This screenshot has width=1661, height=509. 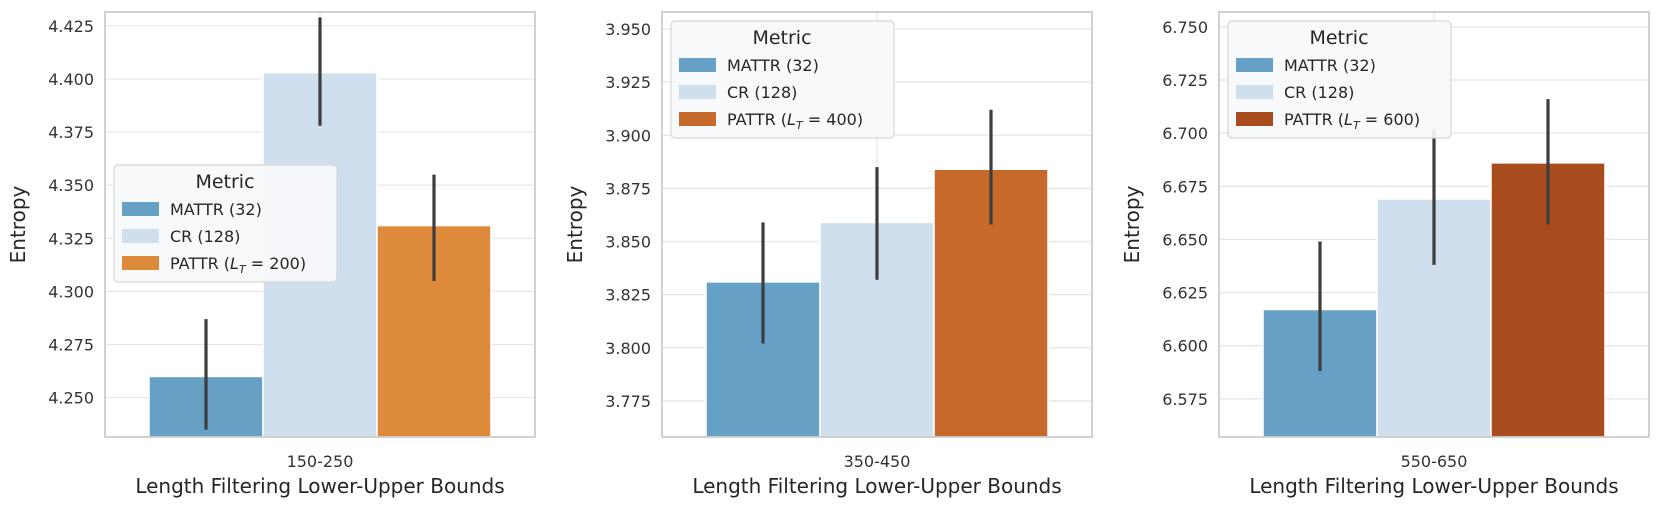 I want to click on y-tick-label: 6.700, so click(x=1185, y=133).